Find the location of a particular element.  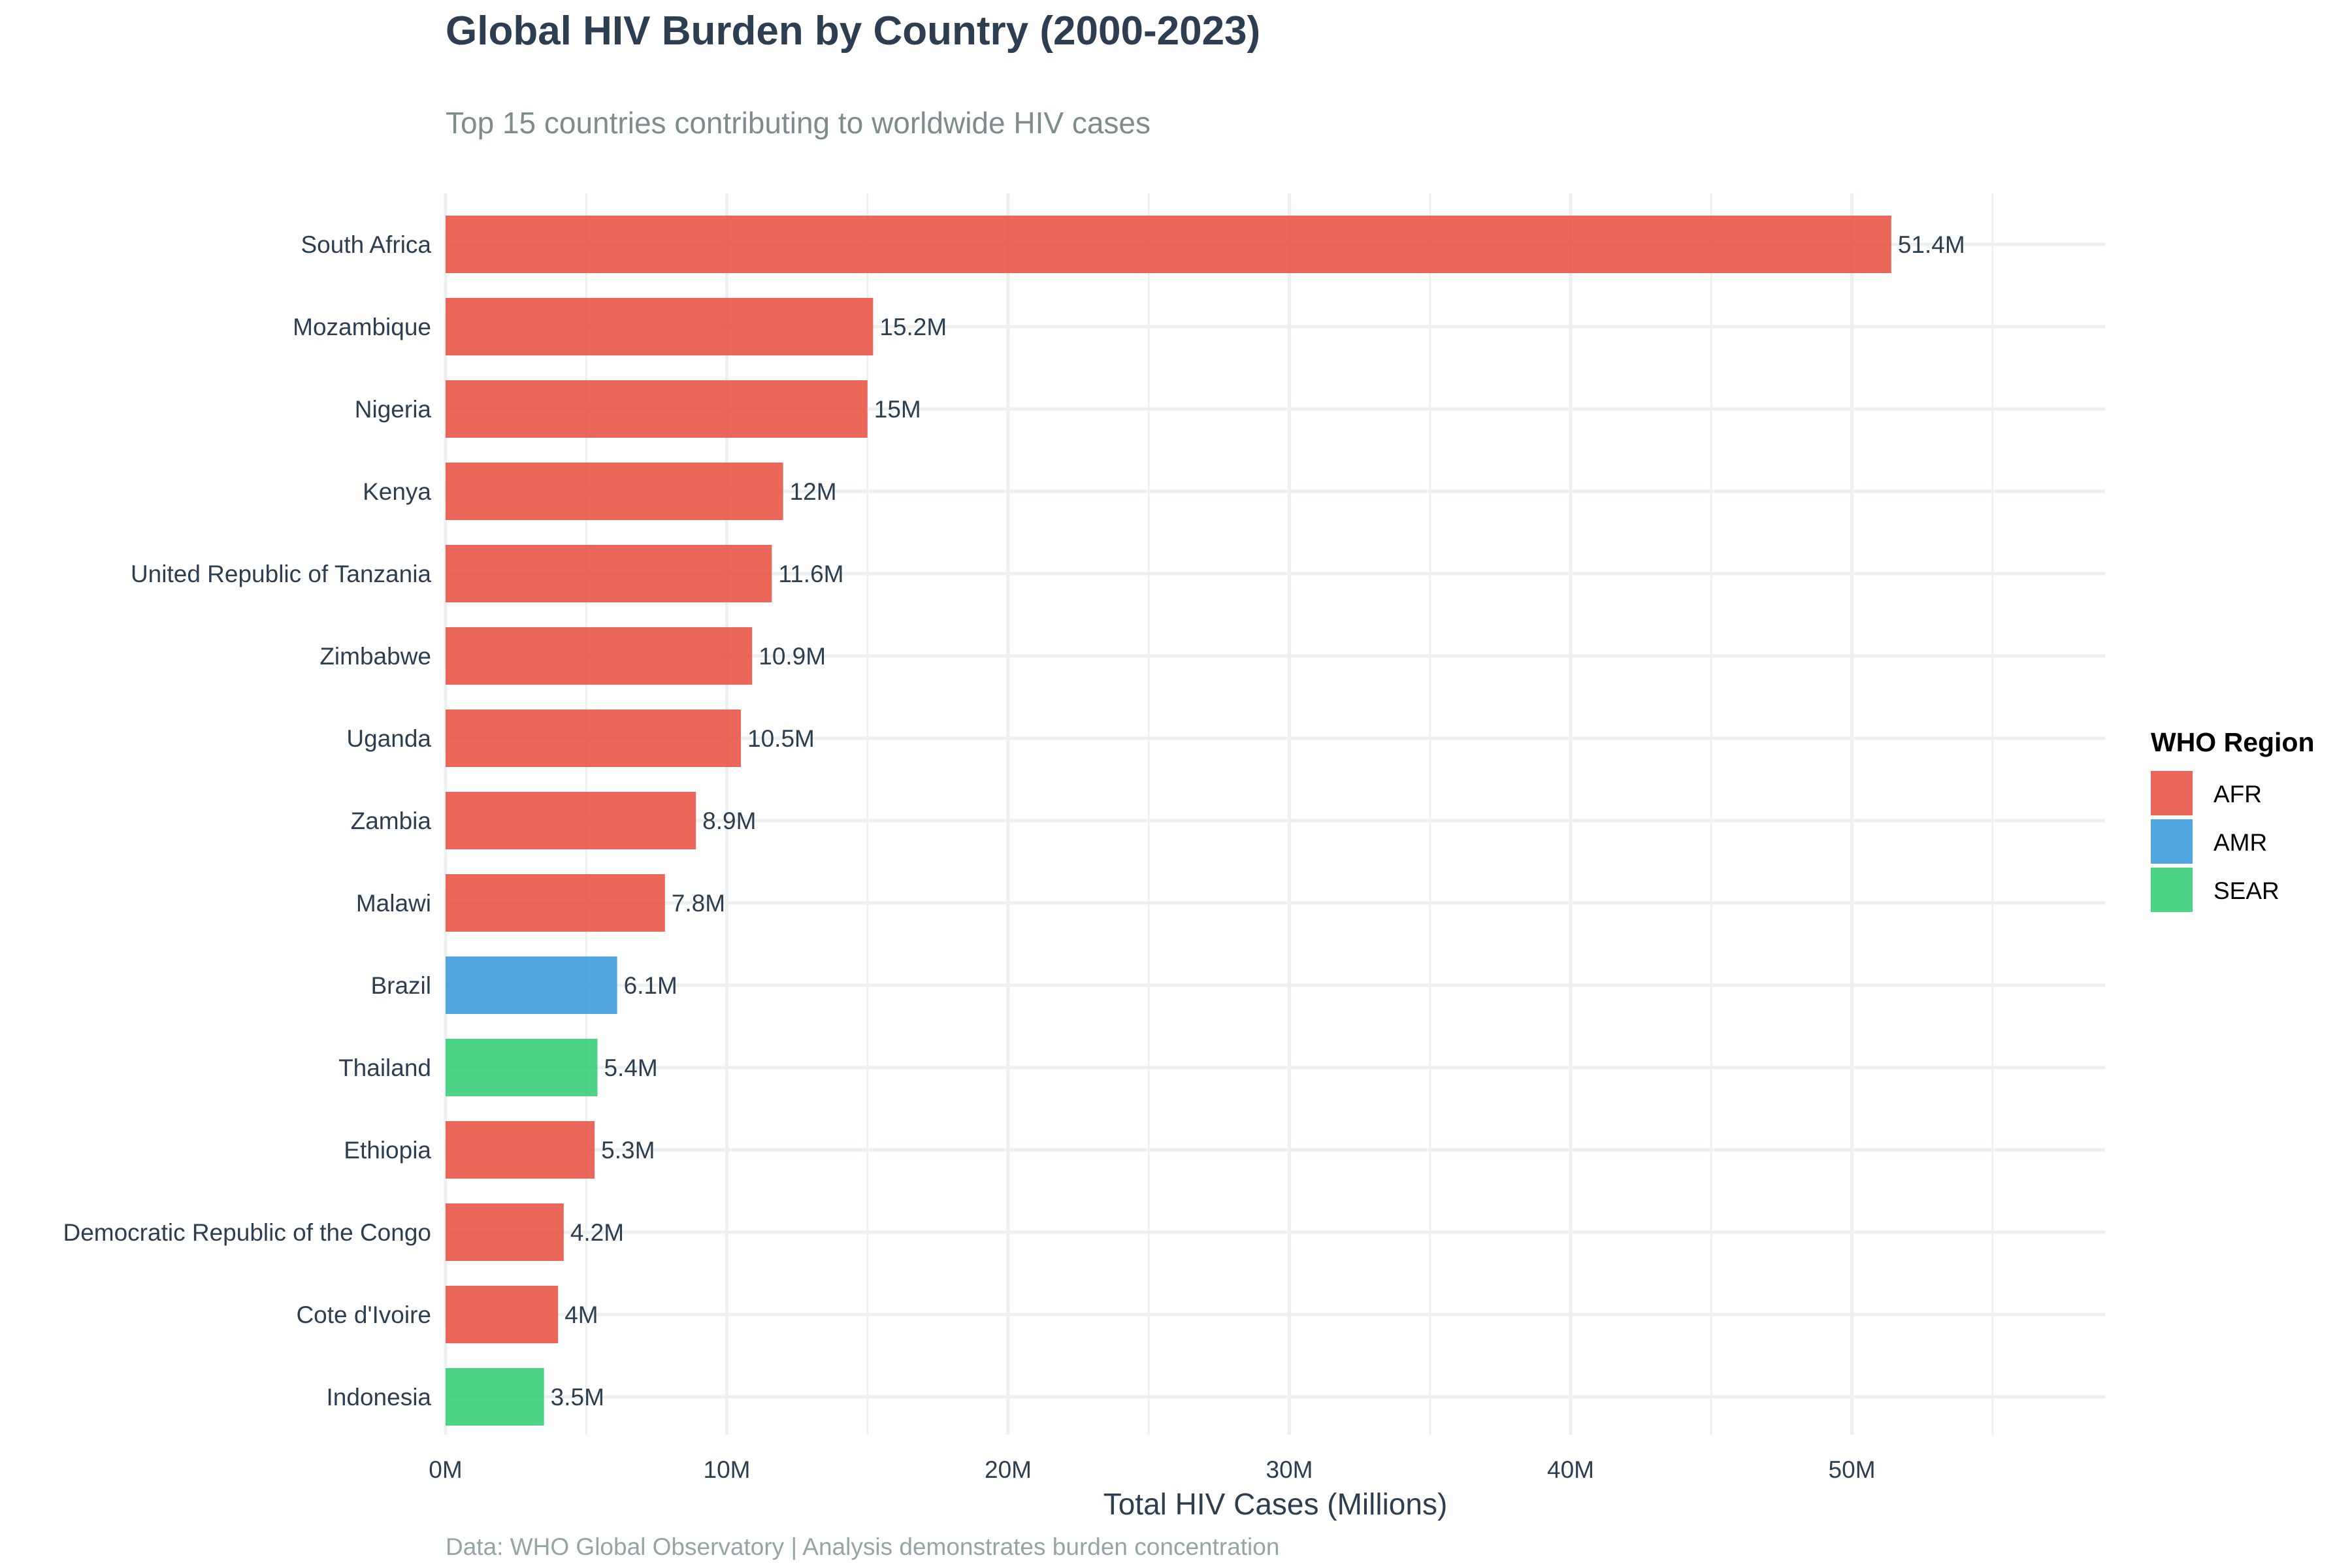

value-label: 4.2M is located at coordinates (597, 1232).